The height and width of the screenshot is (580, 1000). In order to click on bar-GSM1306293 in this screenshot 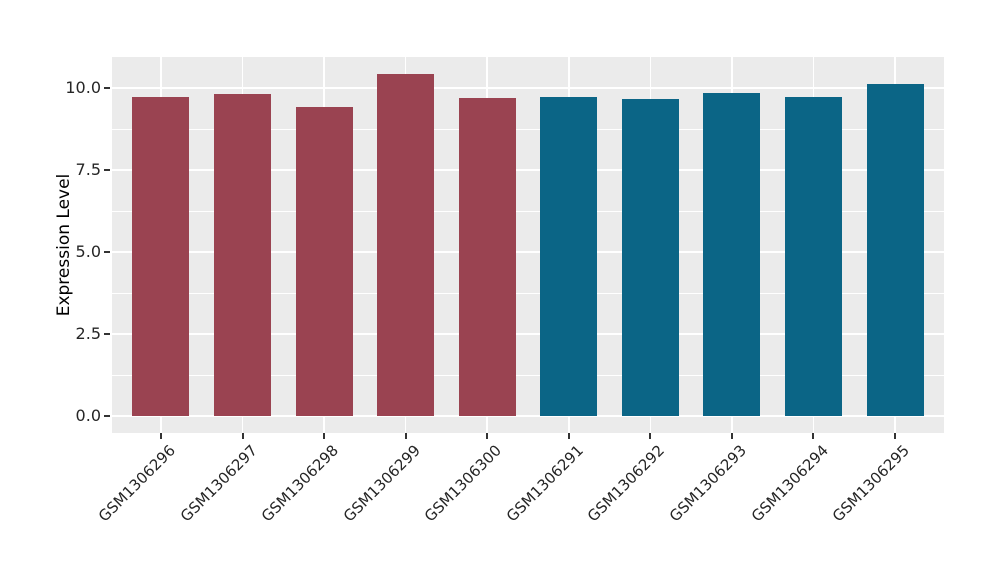, I will do `click(732, 254)`.